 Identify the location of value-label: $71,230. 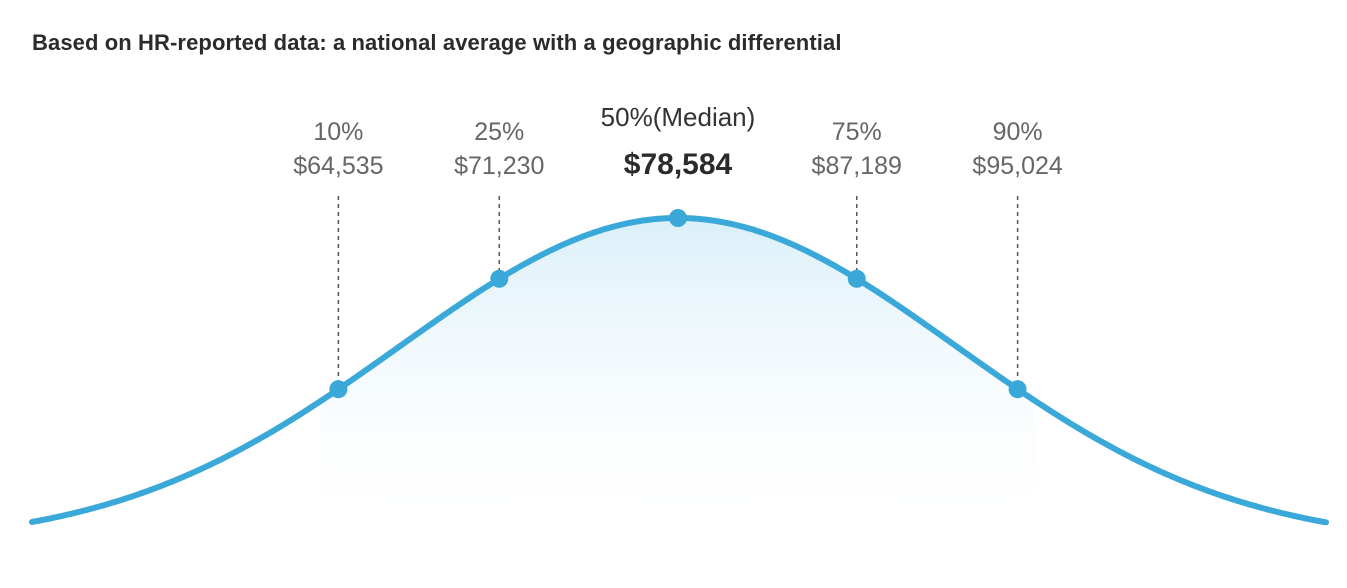
(499, 166).